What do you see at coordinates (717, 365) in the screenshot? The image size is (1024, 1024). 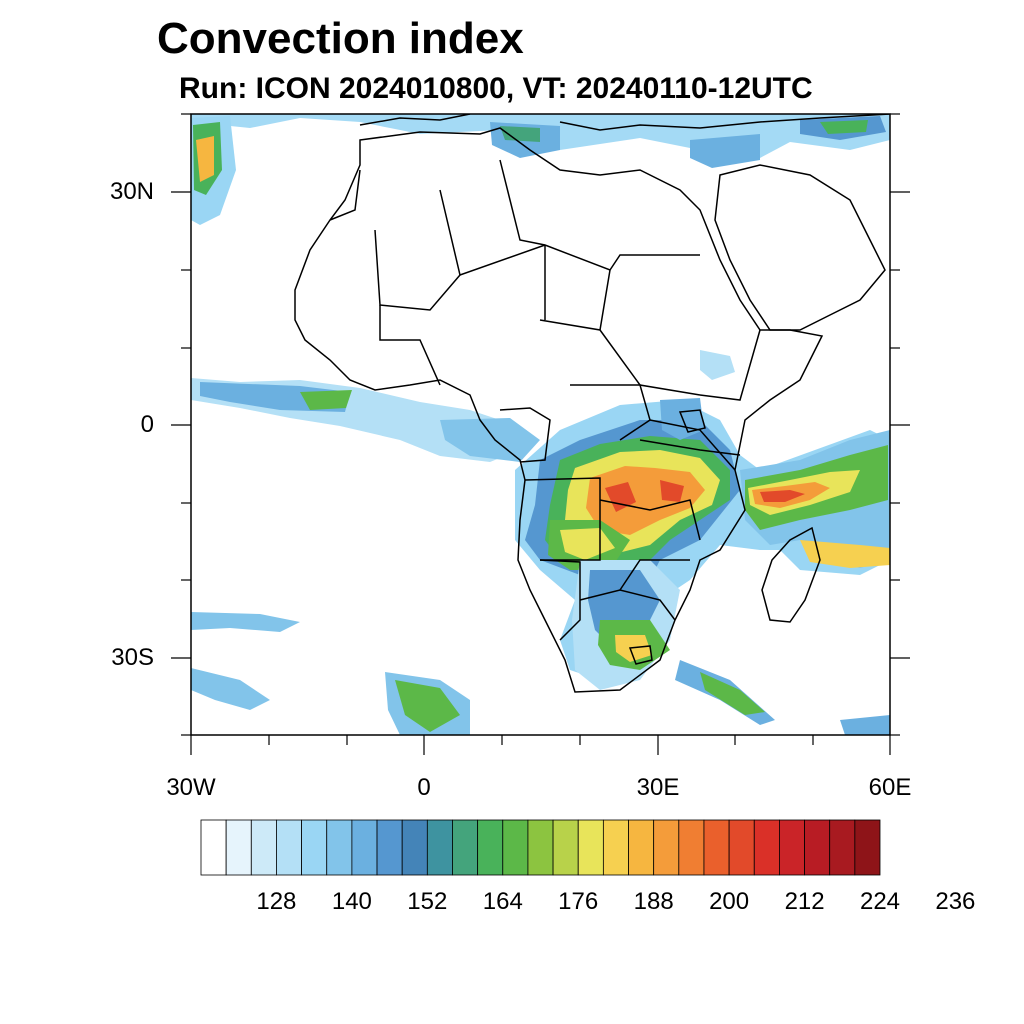 I see `field-ethiopia` at bounding box center [717, 365].